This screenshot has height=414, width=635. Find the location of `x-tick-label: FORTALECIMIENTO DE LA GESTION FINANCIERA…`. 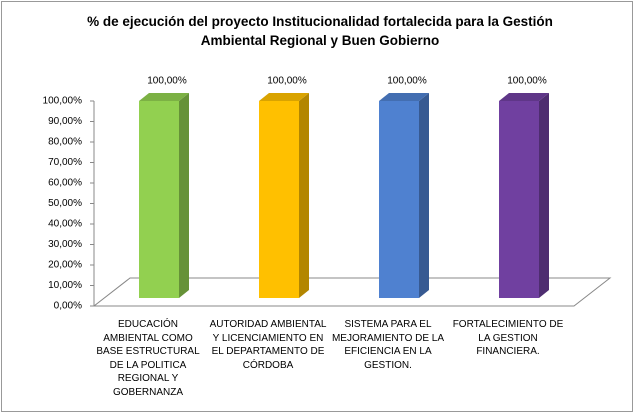

x-tick-label: FORTALECIMIENTO DE LA GESTION FINANCIERA… is located at coordinates (508, 338).